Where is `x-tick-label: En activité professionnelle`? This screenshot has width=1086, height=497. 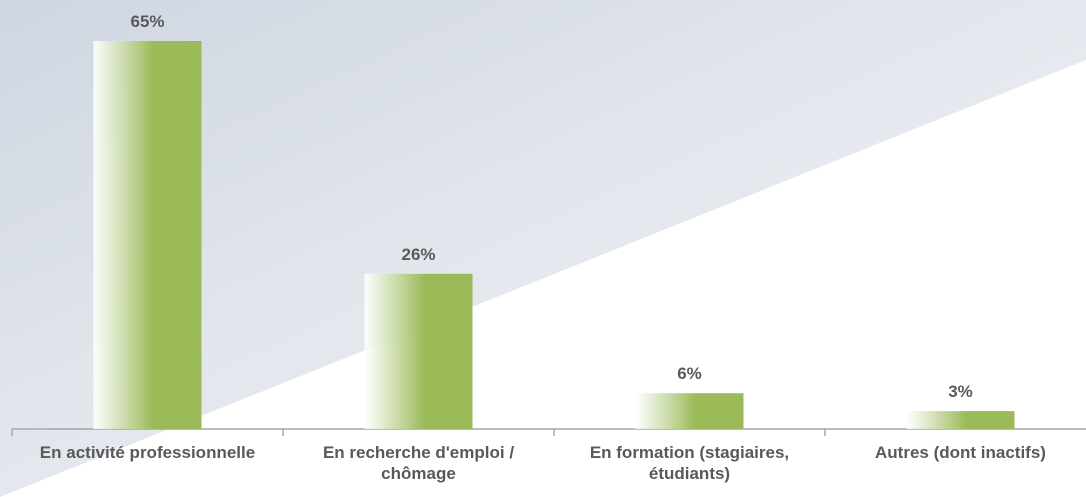
x-tick-label: En activité professionnelle is located at coordinates (147, 452).